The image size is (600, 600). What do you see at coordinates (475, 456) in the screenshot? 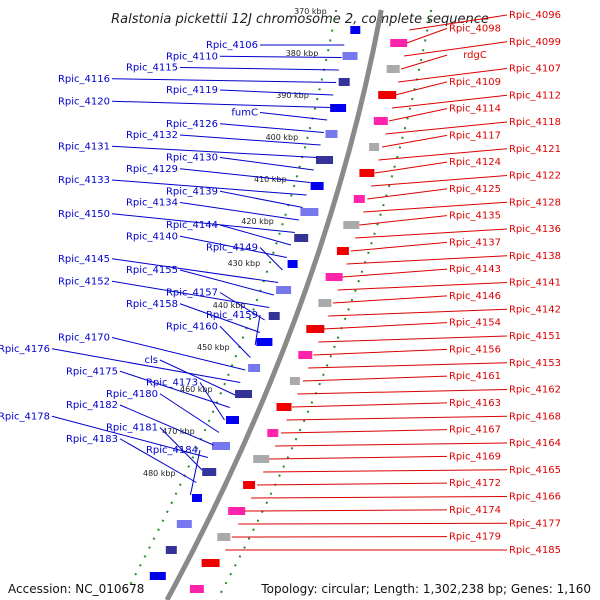
I see `gene-label-right: Rpic_4169` at bounding box center [475, 456].